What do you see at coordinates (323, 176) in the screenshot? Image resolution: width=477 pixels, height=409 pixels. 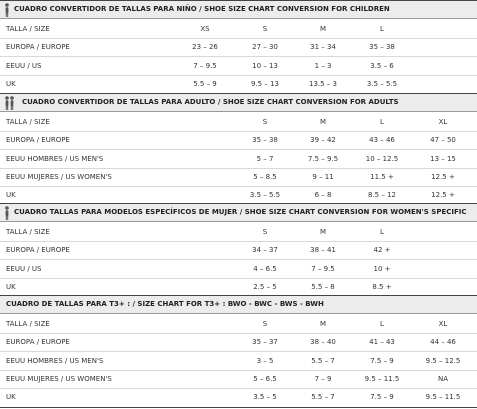 I see `size-cell: 9 – 11` at bounding box center [323, 176].